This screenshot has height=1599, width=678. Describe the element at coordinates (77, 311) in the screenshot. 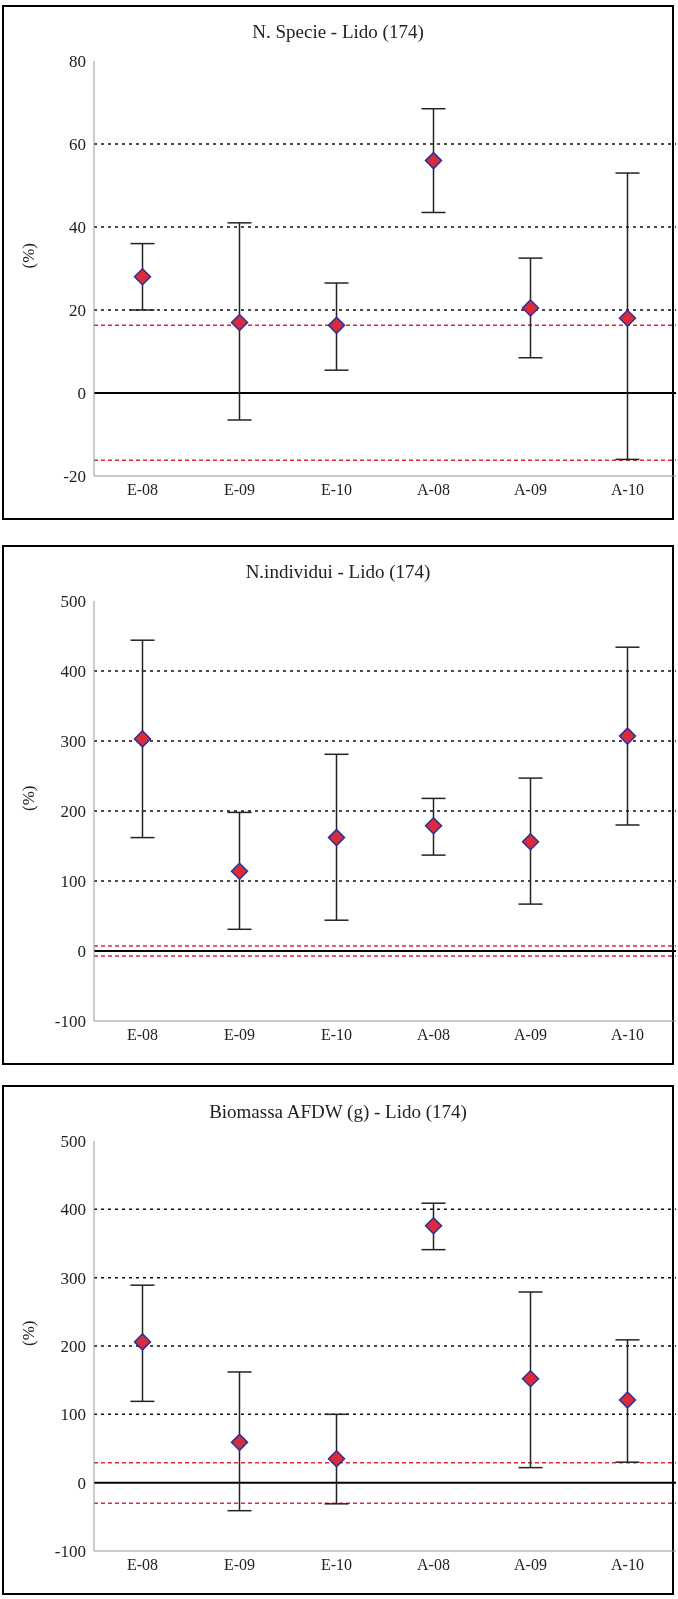

I see `y-tick-label: 20` at that location.